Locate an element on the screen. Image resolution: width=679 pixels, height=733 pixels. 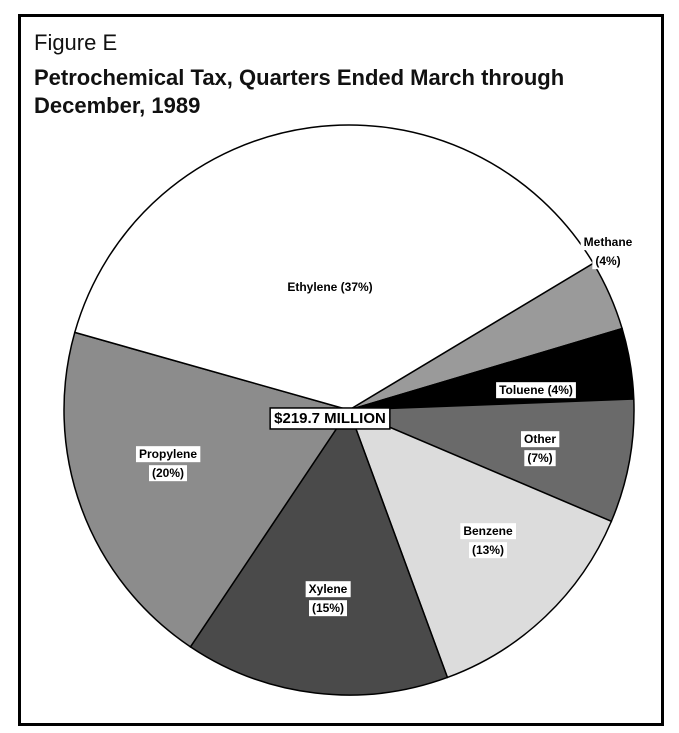
slice-label: Propylene is located at coordinates (168, 454).